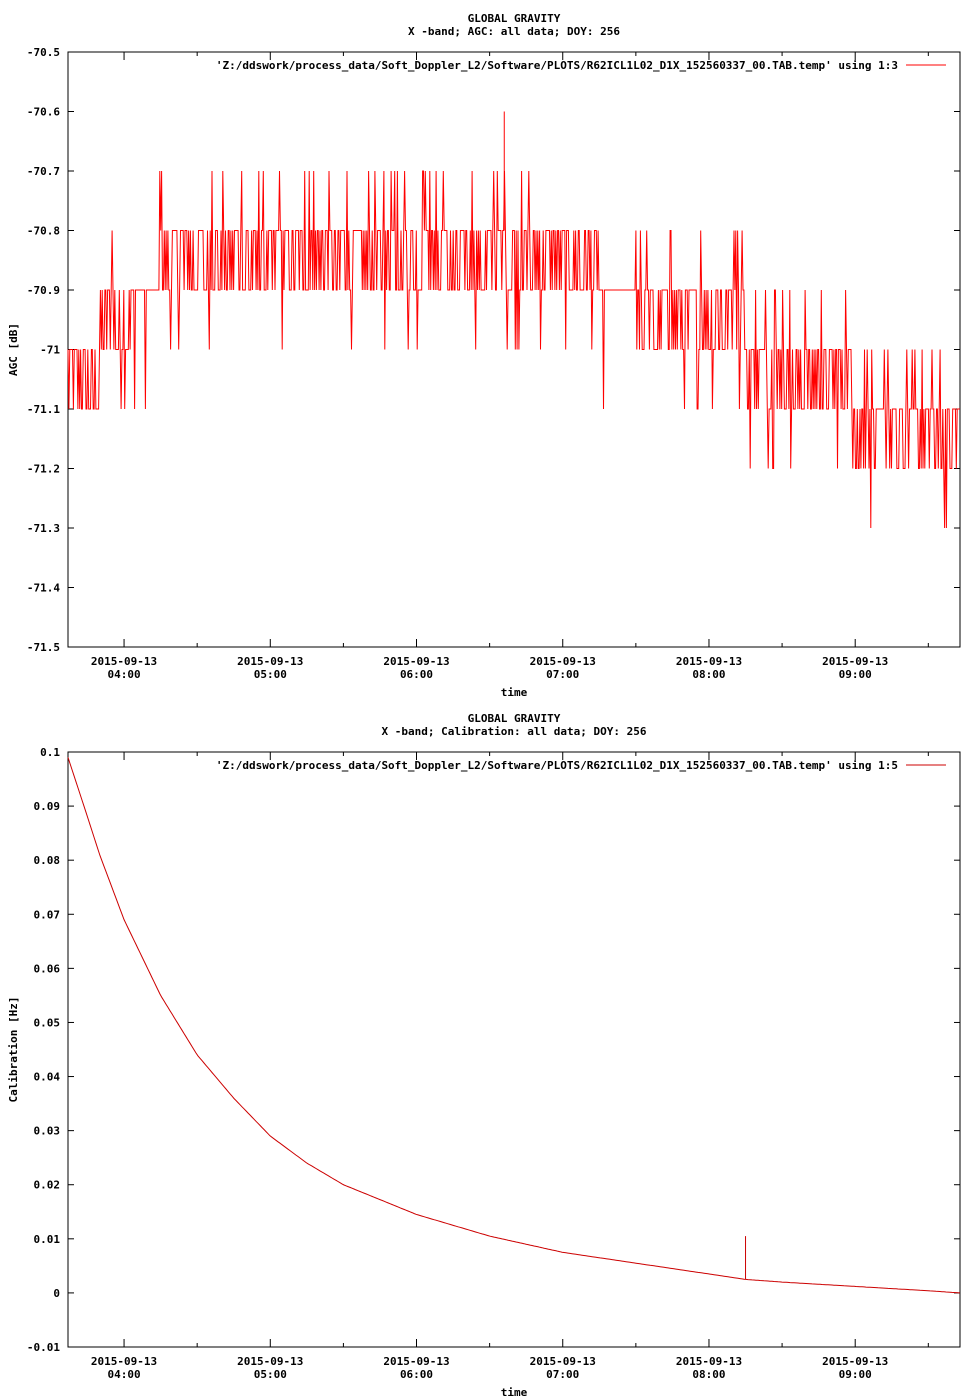 The image size is (980, 1400). What do you see at coordinates (47, 1022) in the screenshot?
I see `y-tick-label: 0.05` at bounding box center [47, 1022].